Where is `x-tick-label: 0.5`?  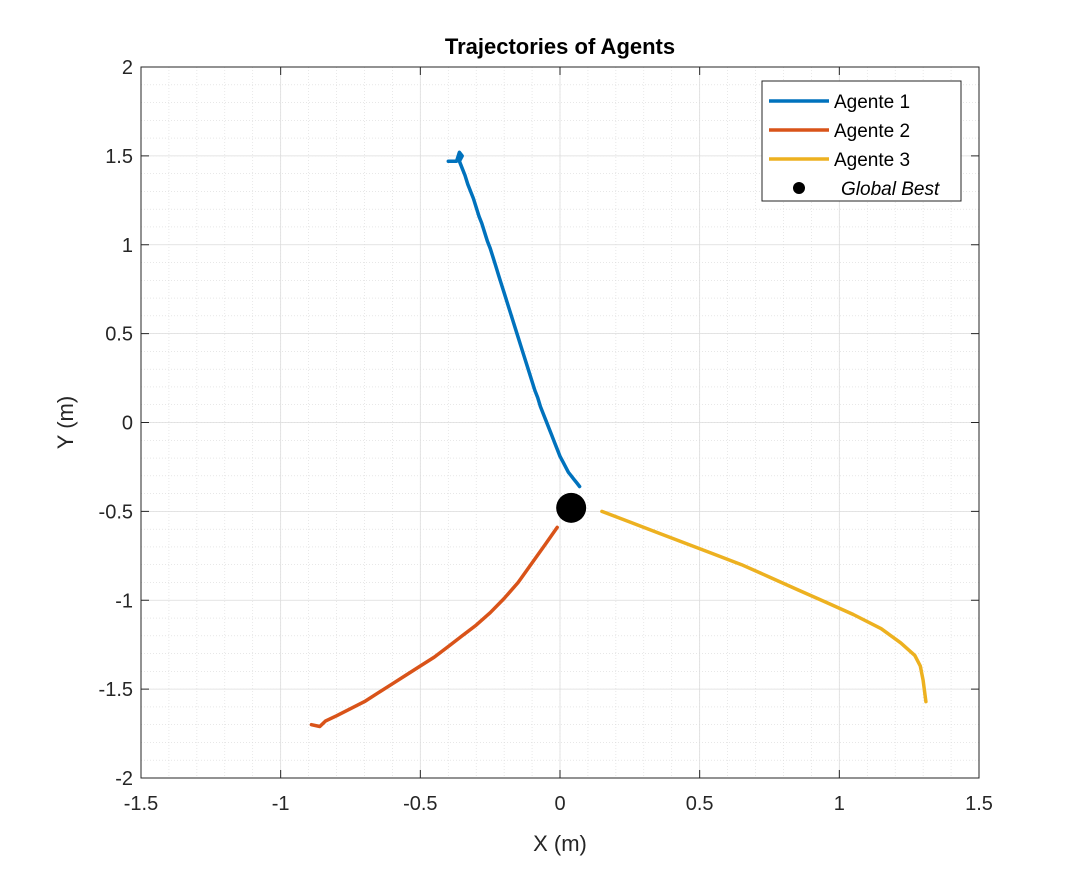
x-tick-label: 0.5 is located at coordinates (700, 804).